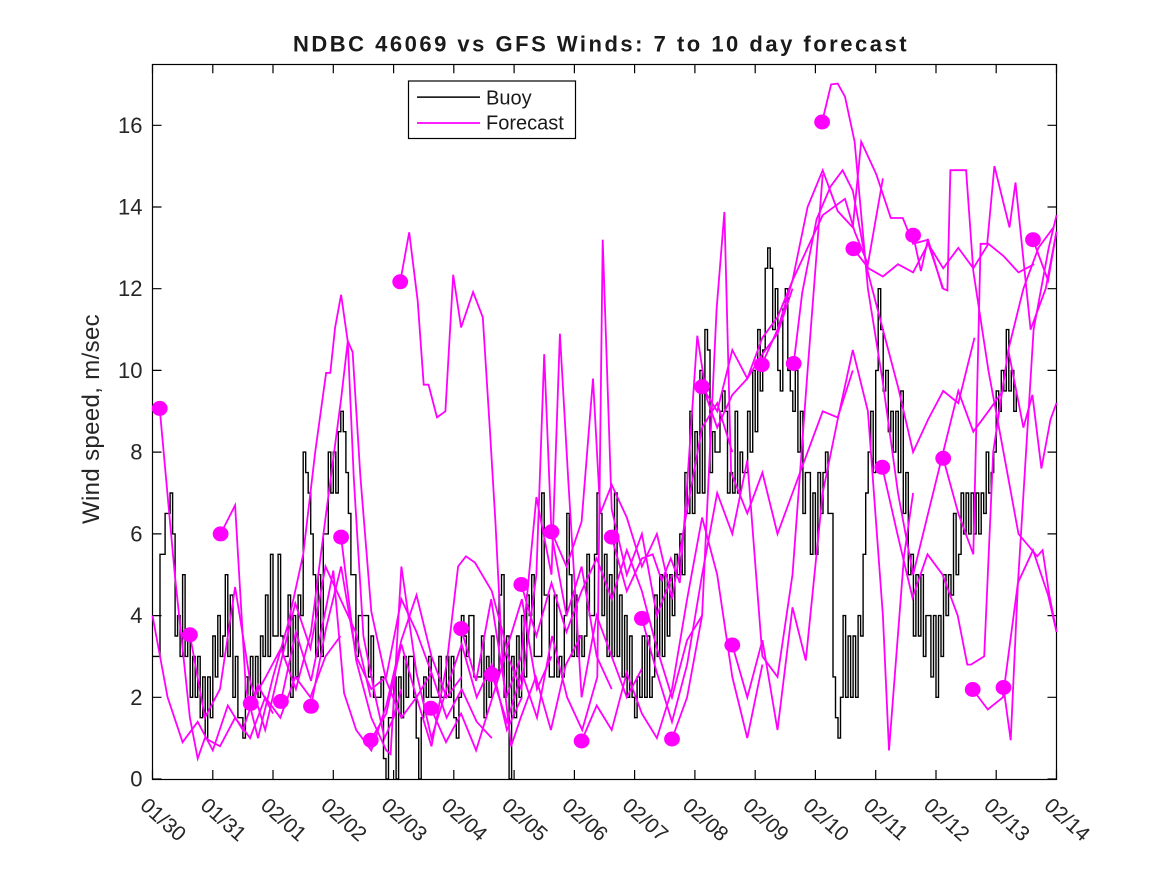 The height and width of the screenshot is (880, 1167). I want to click on svg-text: 6, so click(136, 533).